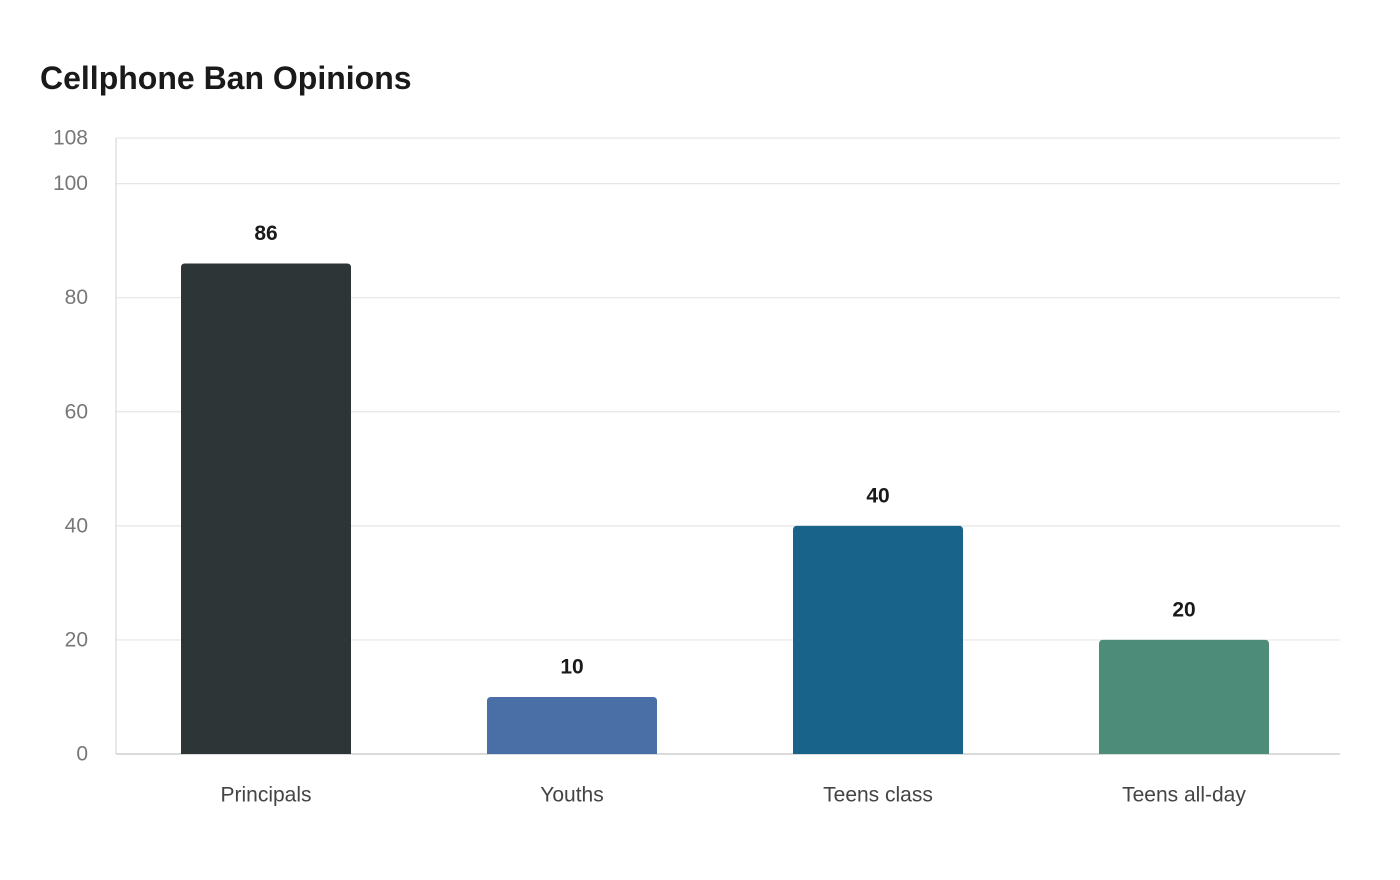  What do you see at coordinates (226, 78) in the screenshot?
I see `chart-title: Cellphone Ban Opinions` at bounding box center [226, 78].